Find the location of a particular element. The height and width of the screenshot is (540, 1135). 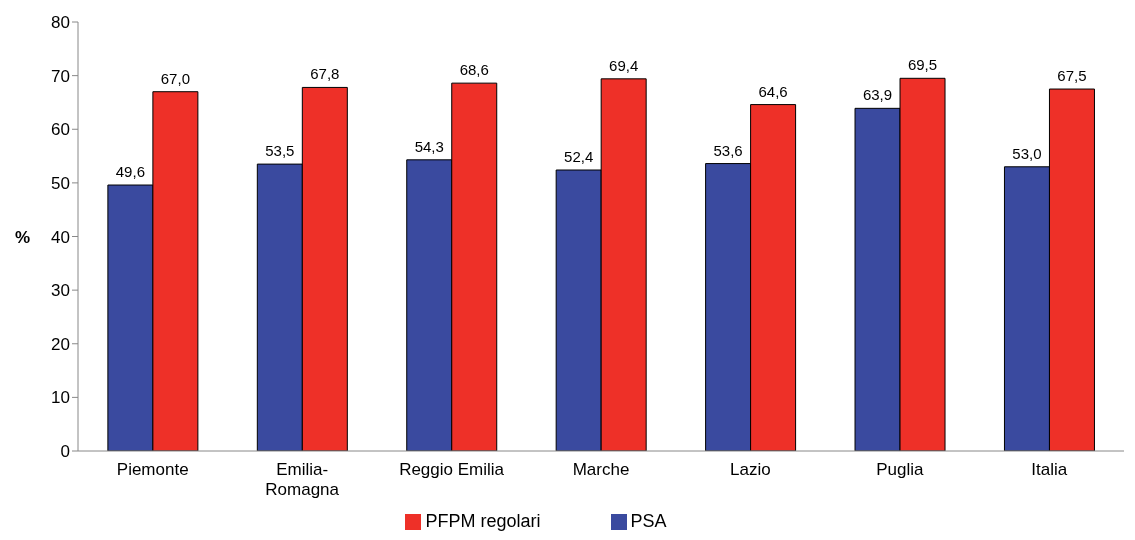

data-label: 53,6 is located at coordinates (728, 150).